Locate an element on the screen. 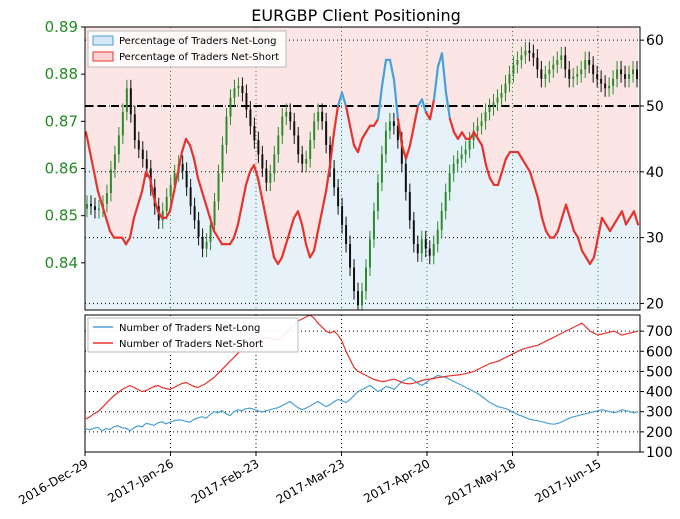 This screenshot has width=680, height=519. price-tick-label: 0.89 is located at coordinates (61, 27).